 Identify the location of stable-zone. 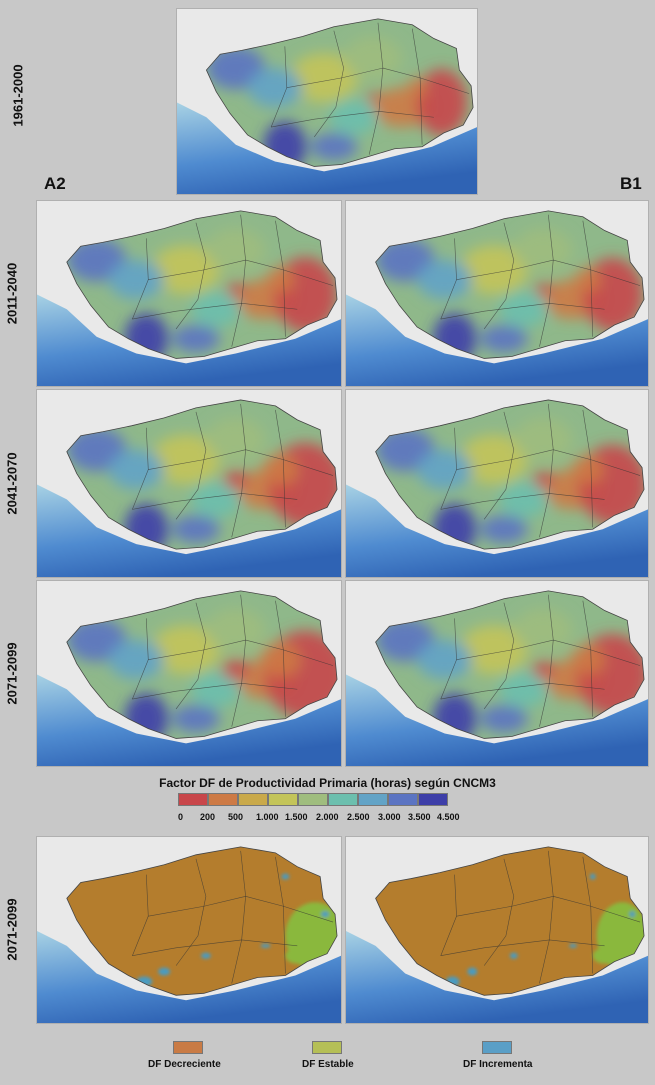
(604, 955).